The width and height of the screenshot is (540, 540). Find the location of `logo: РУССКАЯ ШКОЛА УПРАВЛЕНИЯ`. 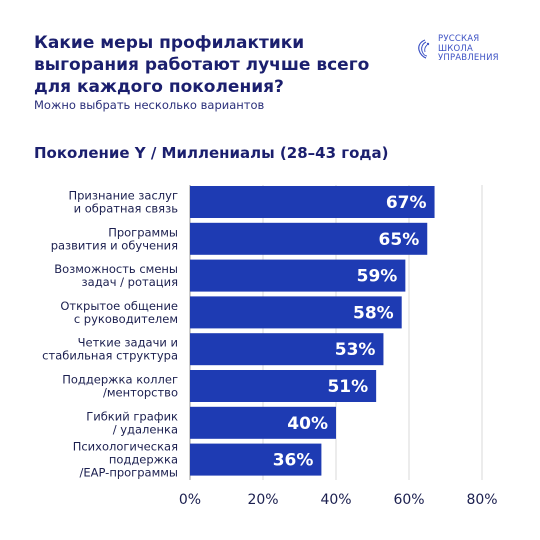

logo: РУССКАЯ ШКОЛА УПРАВЛЕНИЯ is located at coordinates (458, 49).